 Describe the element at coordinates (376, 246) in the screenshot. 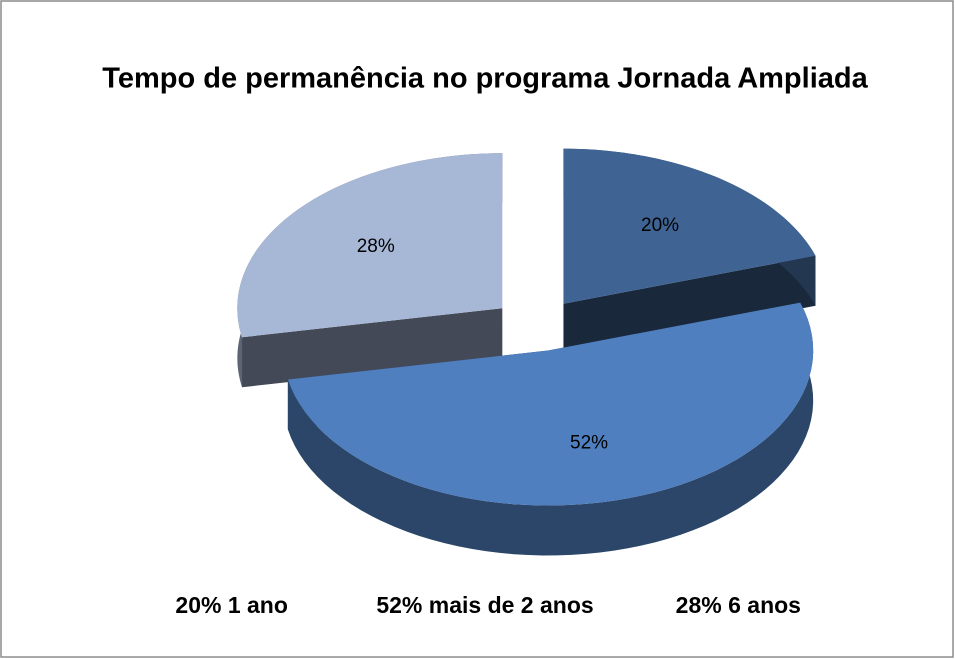

I see `data-label: 28%` at that location.